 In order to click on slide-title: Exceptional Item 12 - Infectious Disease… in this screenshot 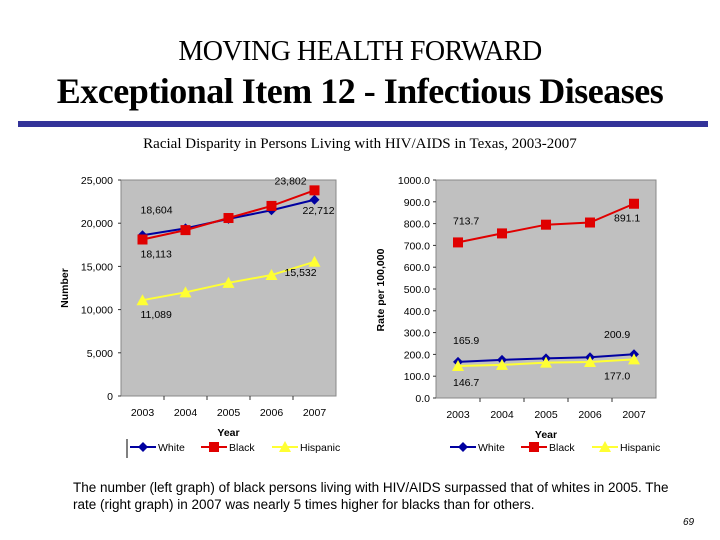, I will do `click(360, 91)`.